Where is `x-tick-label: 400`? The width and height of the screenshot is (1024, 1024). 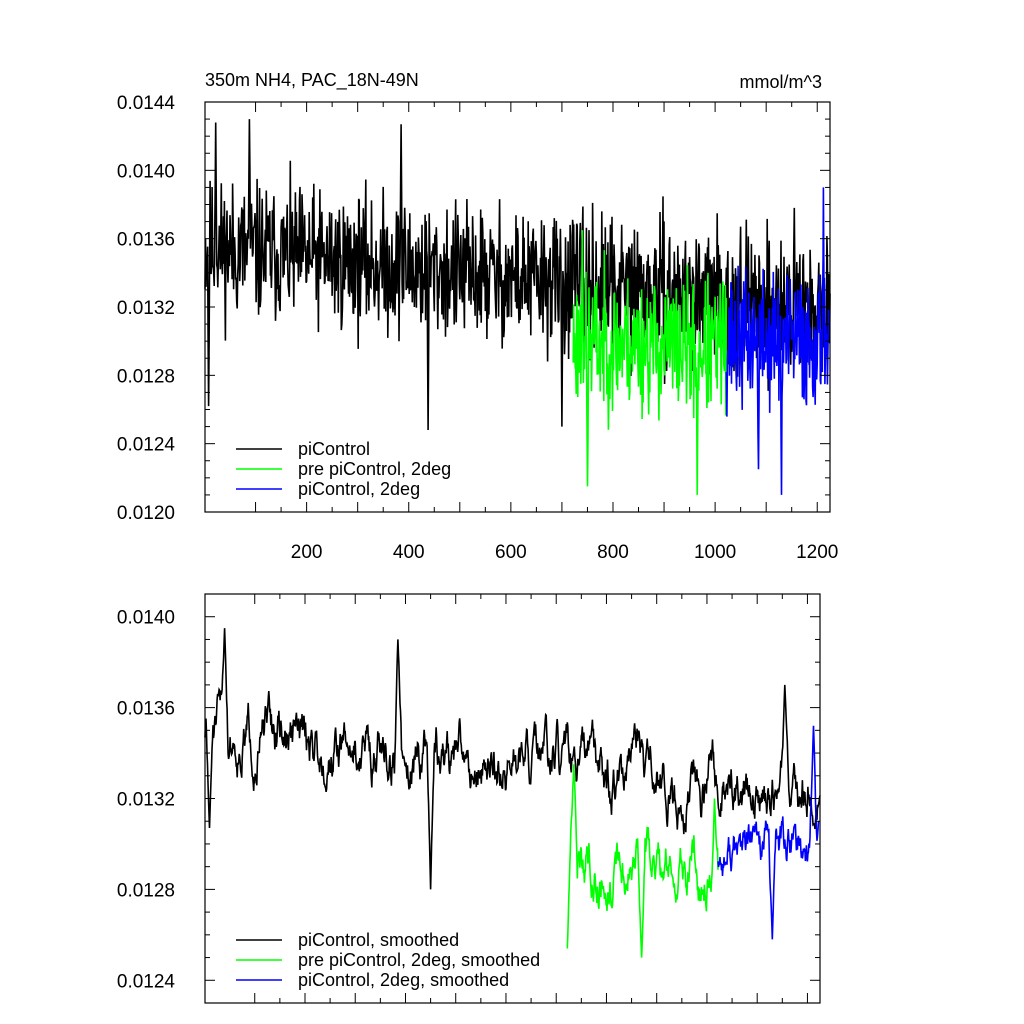 x-tick-label: 400 is located at coordinates (409, 552).